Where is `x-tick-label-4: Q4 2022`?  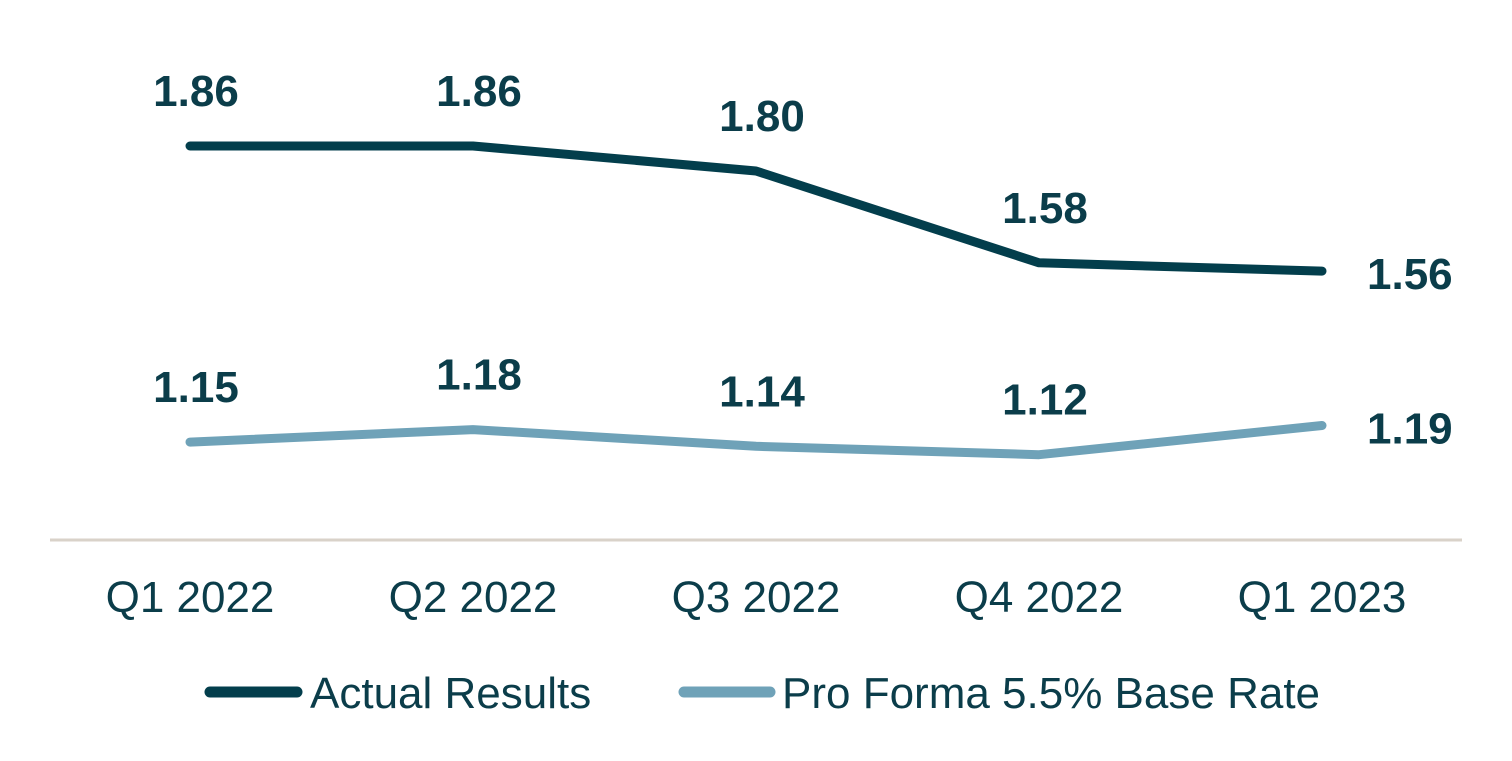 x-tick-label-4: Q4 2022 is located at coordinates (1039, 597).